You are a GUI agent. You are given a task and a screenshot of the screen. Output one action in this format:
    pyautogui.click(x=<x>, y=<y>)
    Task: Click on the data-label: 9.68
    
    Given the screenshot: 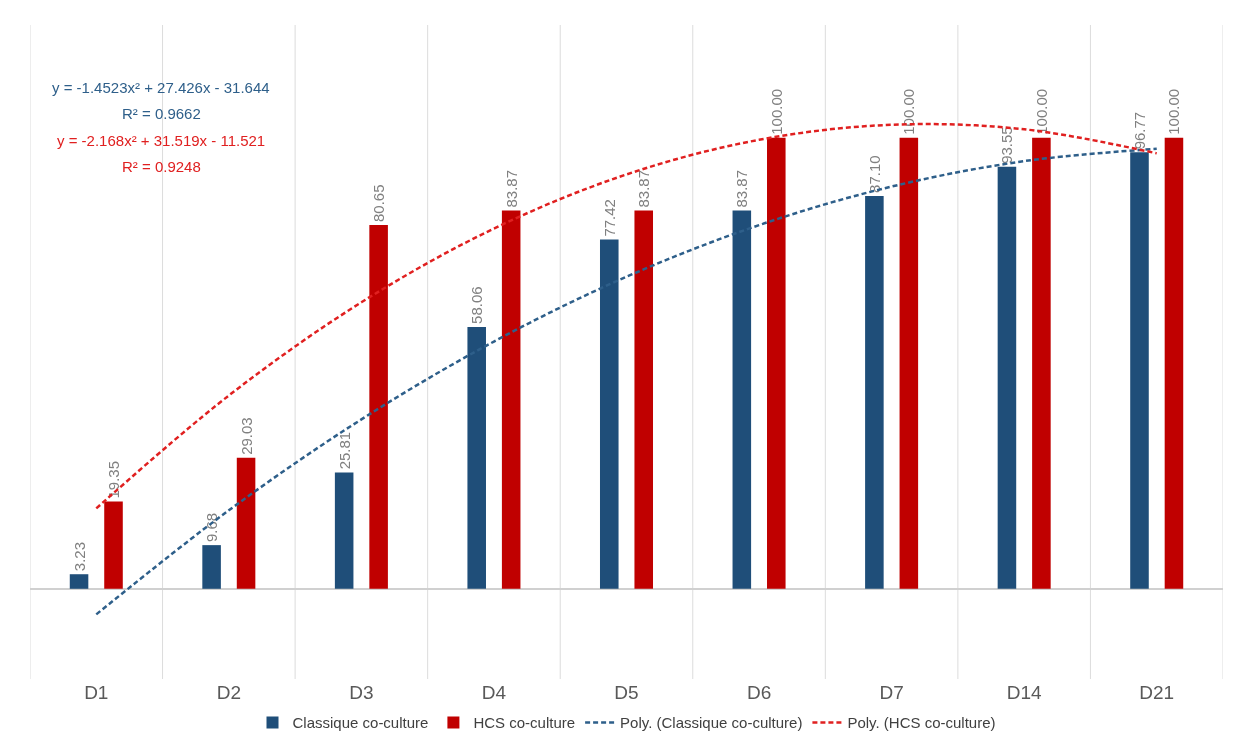 What is the action you would take?
    pyautogui.click(x=212, y=527)
    